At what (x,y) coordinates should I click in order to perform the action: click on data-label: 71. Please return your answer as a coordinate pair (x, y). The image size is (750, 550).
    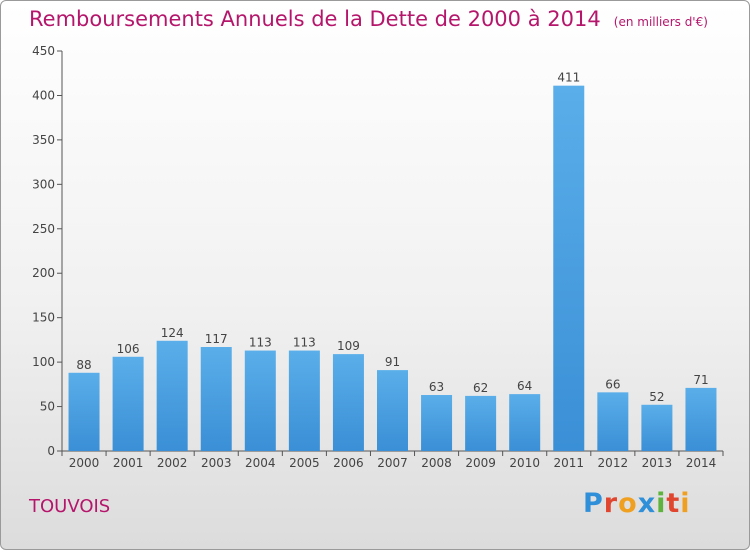
    Looking at the image, I should click on (700, 380).